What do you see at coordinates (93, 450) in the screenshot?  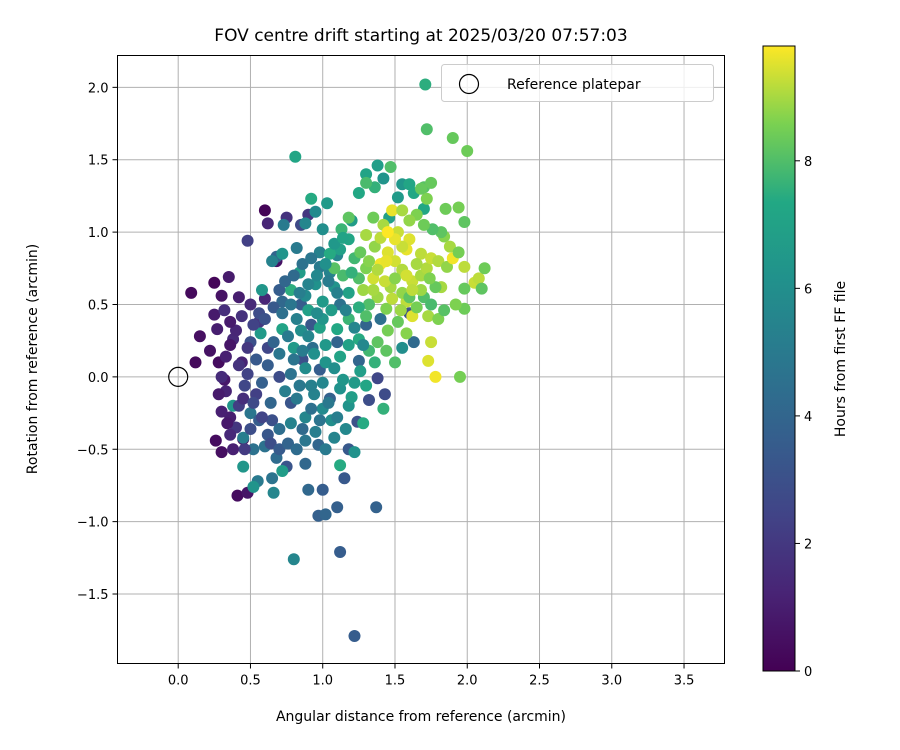 I see `y-tick-label: −0.5` at bounding box center [93, 450].